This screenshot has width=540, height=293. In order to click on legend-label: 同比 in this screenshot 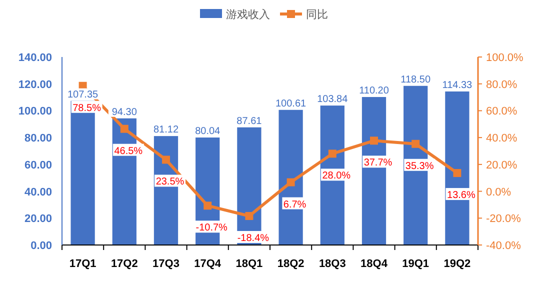, I will do `click(317, 14)`.